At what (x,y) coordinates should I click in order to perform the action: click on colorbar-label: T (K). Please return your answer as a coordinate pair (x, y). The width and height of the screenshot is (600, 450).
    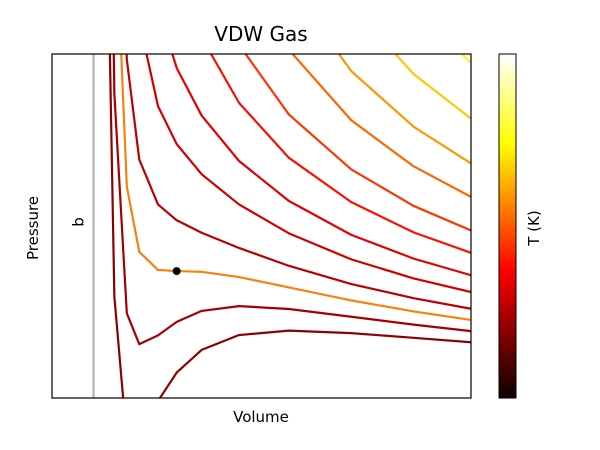
    Looking at the image, I should click on (534, 228).